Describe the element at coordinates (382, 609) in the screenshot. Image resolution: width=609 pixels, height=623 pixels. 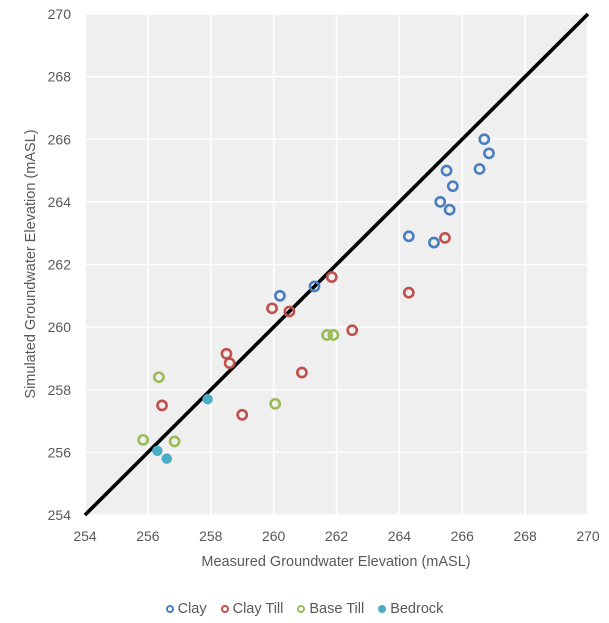
I see `legend-marker-bedrock` at that location.